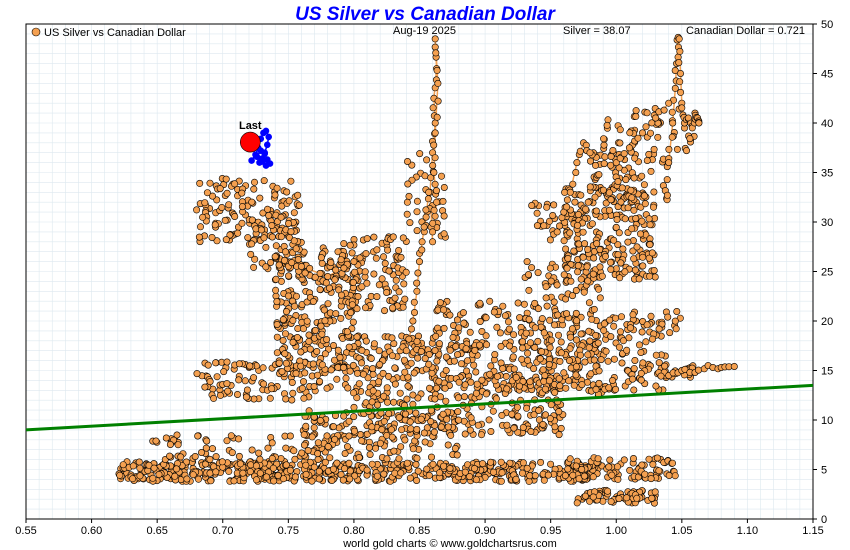  Describe the element at coordinates (824, 520) in the screenshot. I see `y-tick-label: 0` at that location.